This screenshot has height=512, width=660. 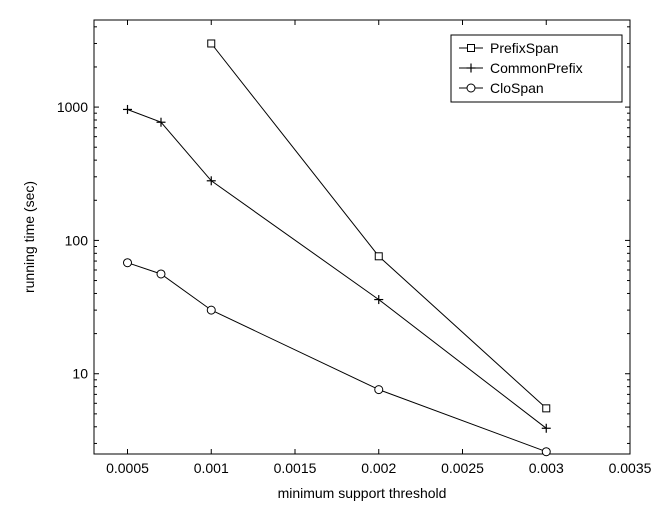 I want to click on x-tick-label: 0.0025, so click(x=462, y=468).